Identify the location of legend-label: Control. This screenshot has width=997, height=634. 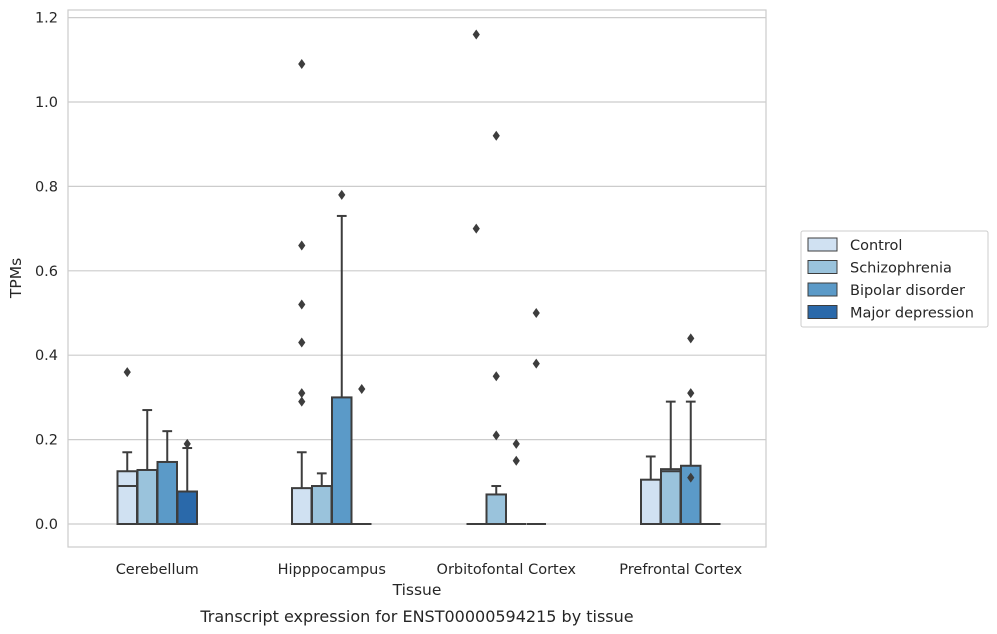
(876, 246).